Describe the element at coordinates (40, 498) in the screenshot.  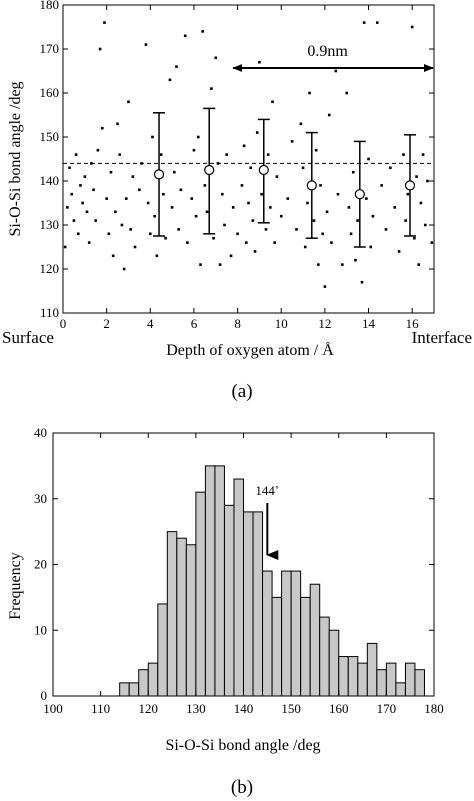
I see `y-tick-label: 30` at that location.